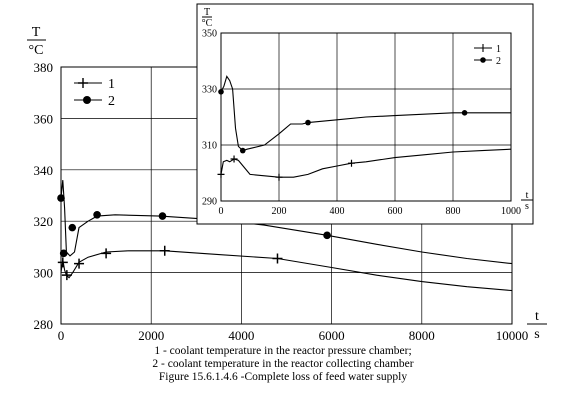  What do you see at coordinates (209, 90) in the screenshot?
I see `inset-y-tick-label: 330` at bounding box center [209, 90].